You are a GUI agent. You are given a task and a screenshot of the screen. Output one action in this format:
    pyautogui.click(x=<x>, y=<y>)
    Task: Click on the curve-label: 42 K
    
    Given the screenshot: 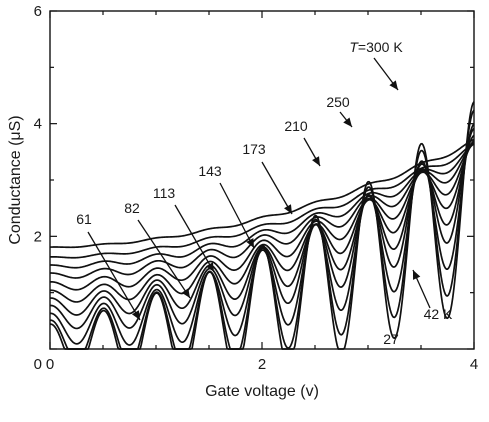 What is the action you would take?
    pyautogui.click(x=438, y=314)
    